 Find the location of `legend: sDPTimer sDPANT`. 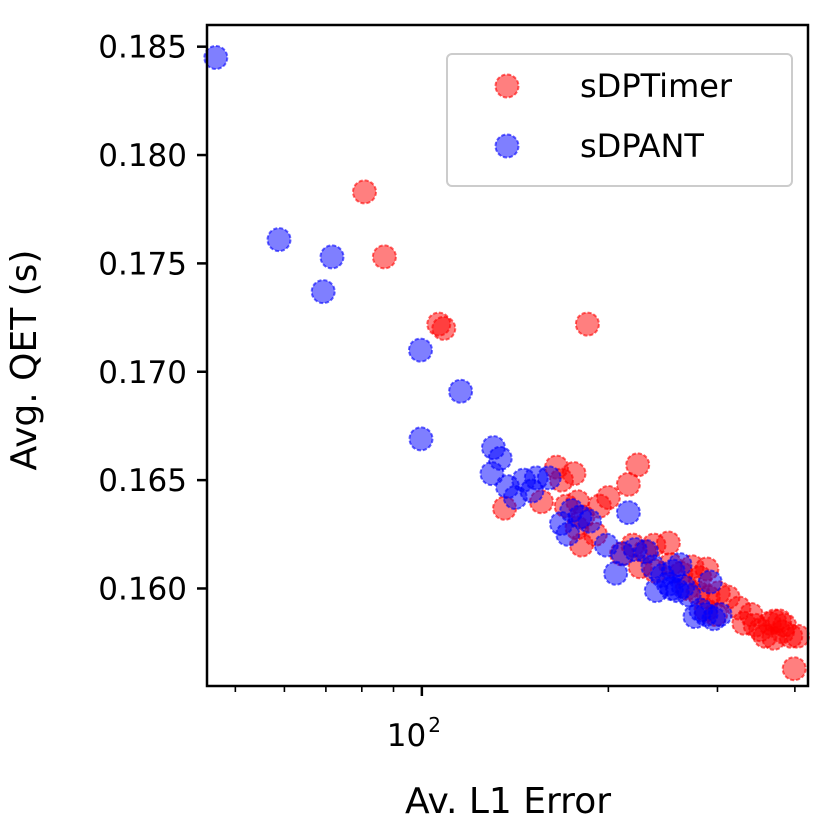

legend: sDPTimer sDPANT is located at coordinates (619, 120).